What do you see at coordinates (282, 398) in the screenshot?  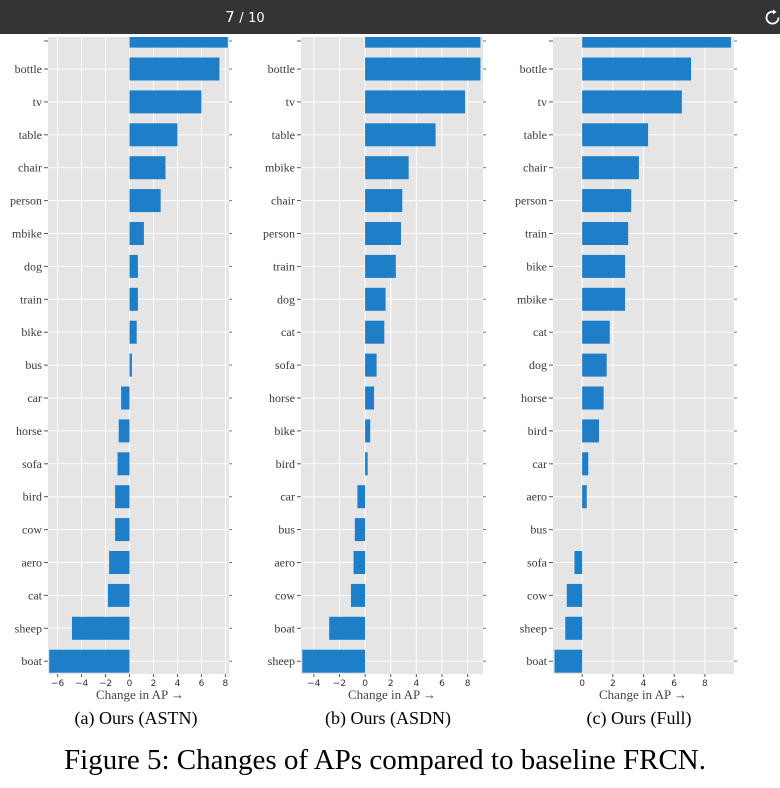 I see `y-tick-label: horse` at bounding box center [282, 398].